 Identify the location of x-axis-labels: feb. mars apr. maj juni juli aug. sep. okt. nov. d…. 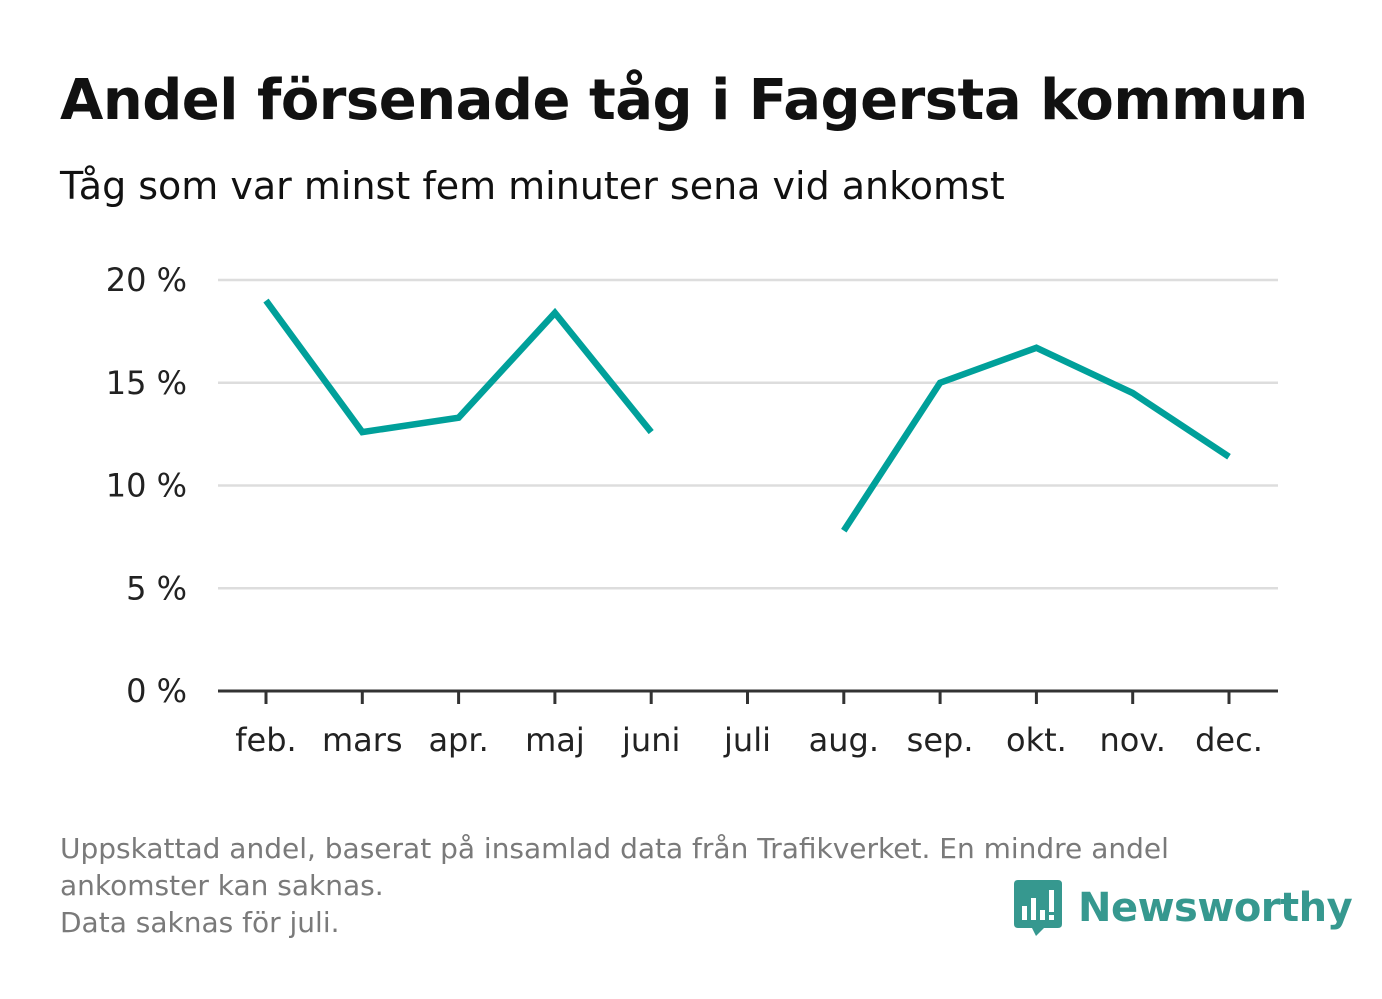
(749, 740).